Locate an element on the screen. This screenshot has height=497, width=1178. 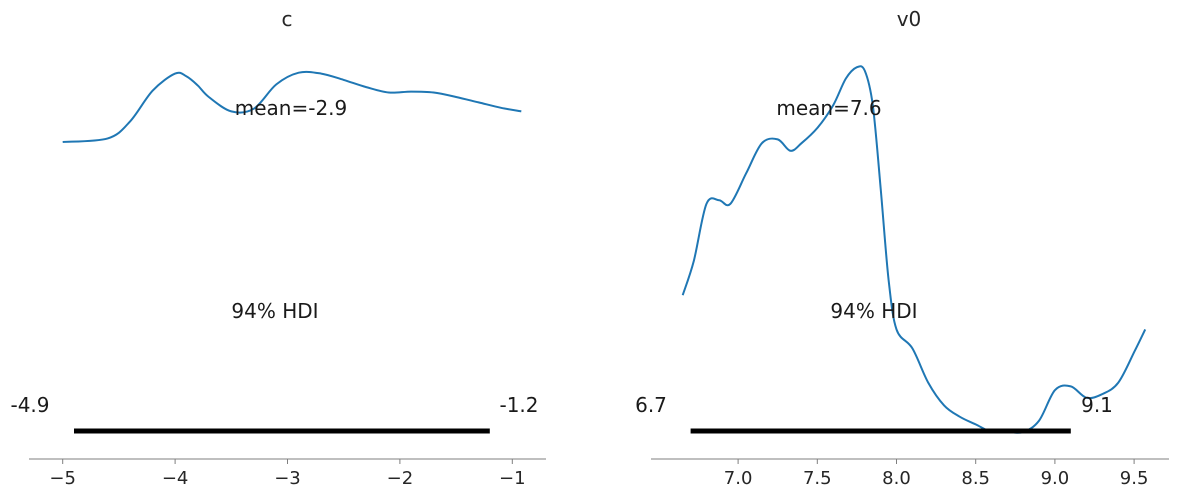
panel-c-title: c is located at coordinates (287, 19).